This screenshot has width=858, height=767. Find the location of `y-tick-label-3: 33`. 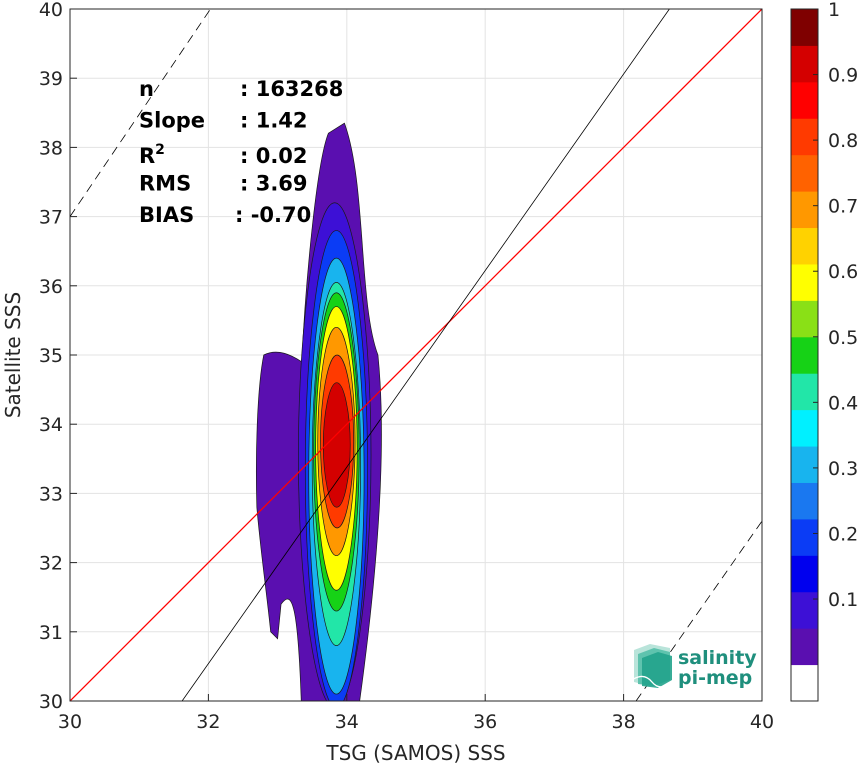

y-tick-label-3: 33 is located at coordinates (51, 494).